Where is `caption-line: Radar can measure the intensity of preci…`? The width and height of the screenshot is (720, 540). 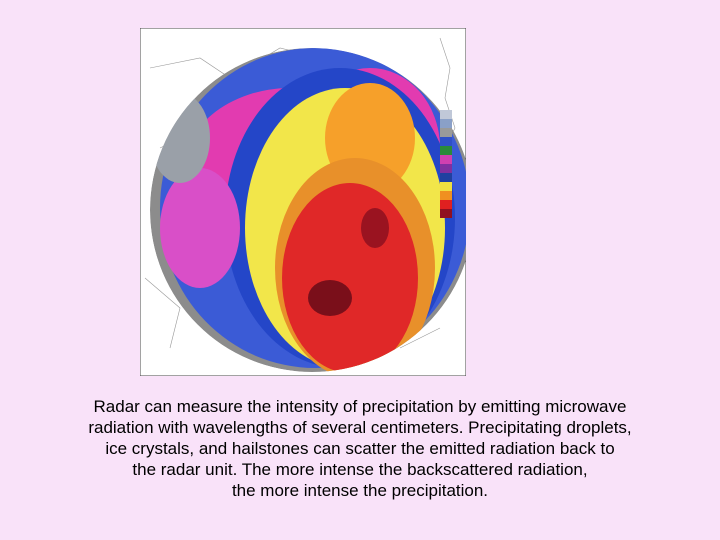
caption-line: Radar can measure the intensity of preci… is located at coordinates (360, 406).